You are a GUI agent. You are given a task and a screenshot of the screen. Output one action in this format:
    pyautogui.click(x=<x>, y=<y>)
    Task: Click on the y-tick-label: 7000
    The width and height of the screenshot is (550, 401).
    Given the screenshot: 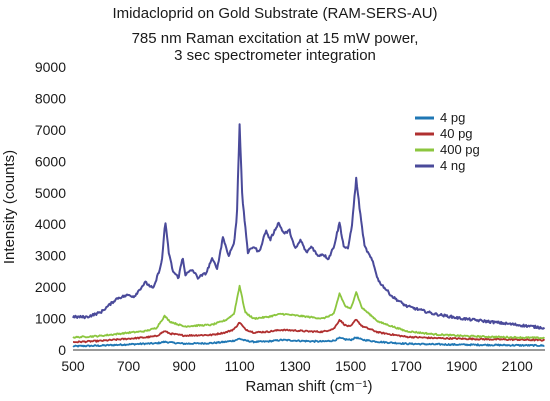 What is the action you would take?
    pyautogui.click(x=50, y=130)
    